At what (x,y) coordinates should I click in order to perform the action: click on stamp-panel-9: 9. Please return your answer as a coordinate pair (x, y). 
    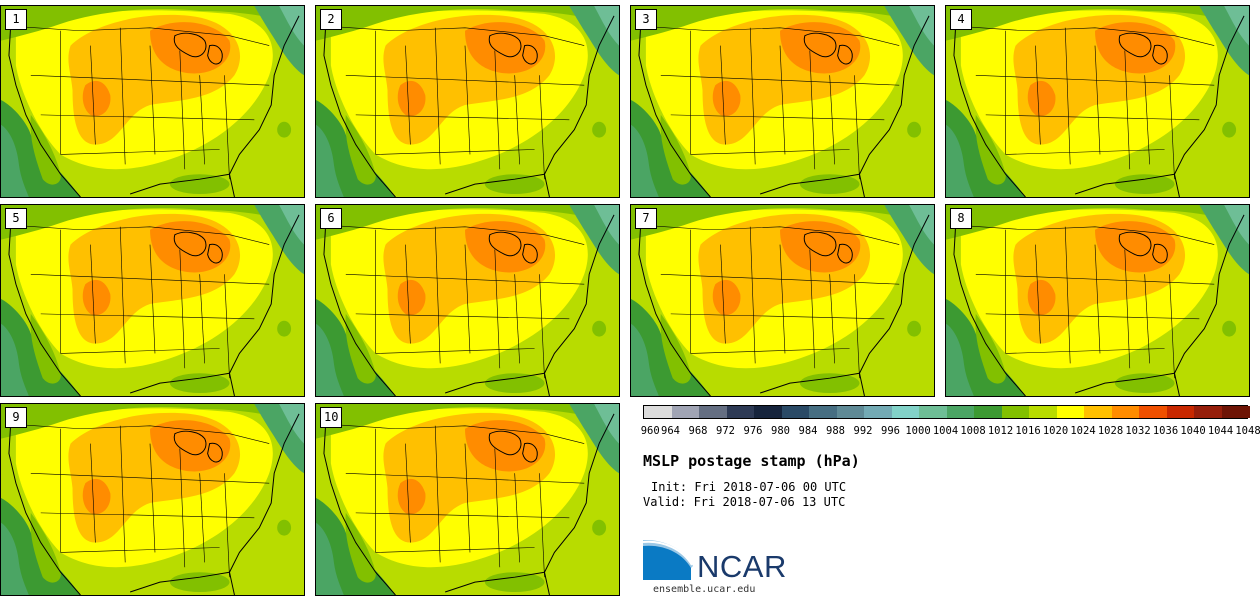
    Looking at the image, I should click on (152, 499).